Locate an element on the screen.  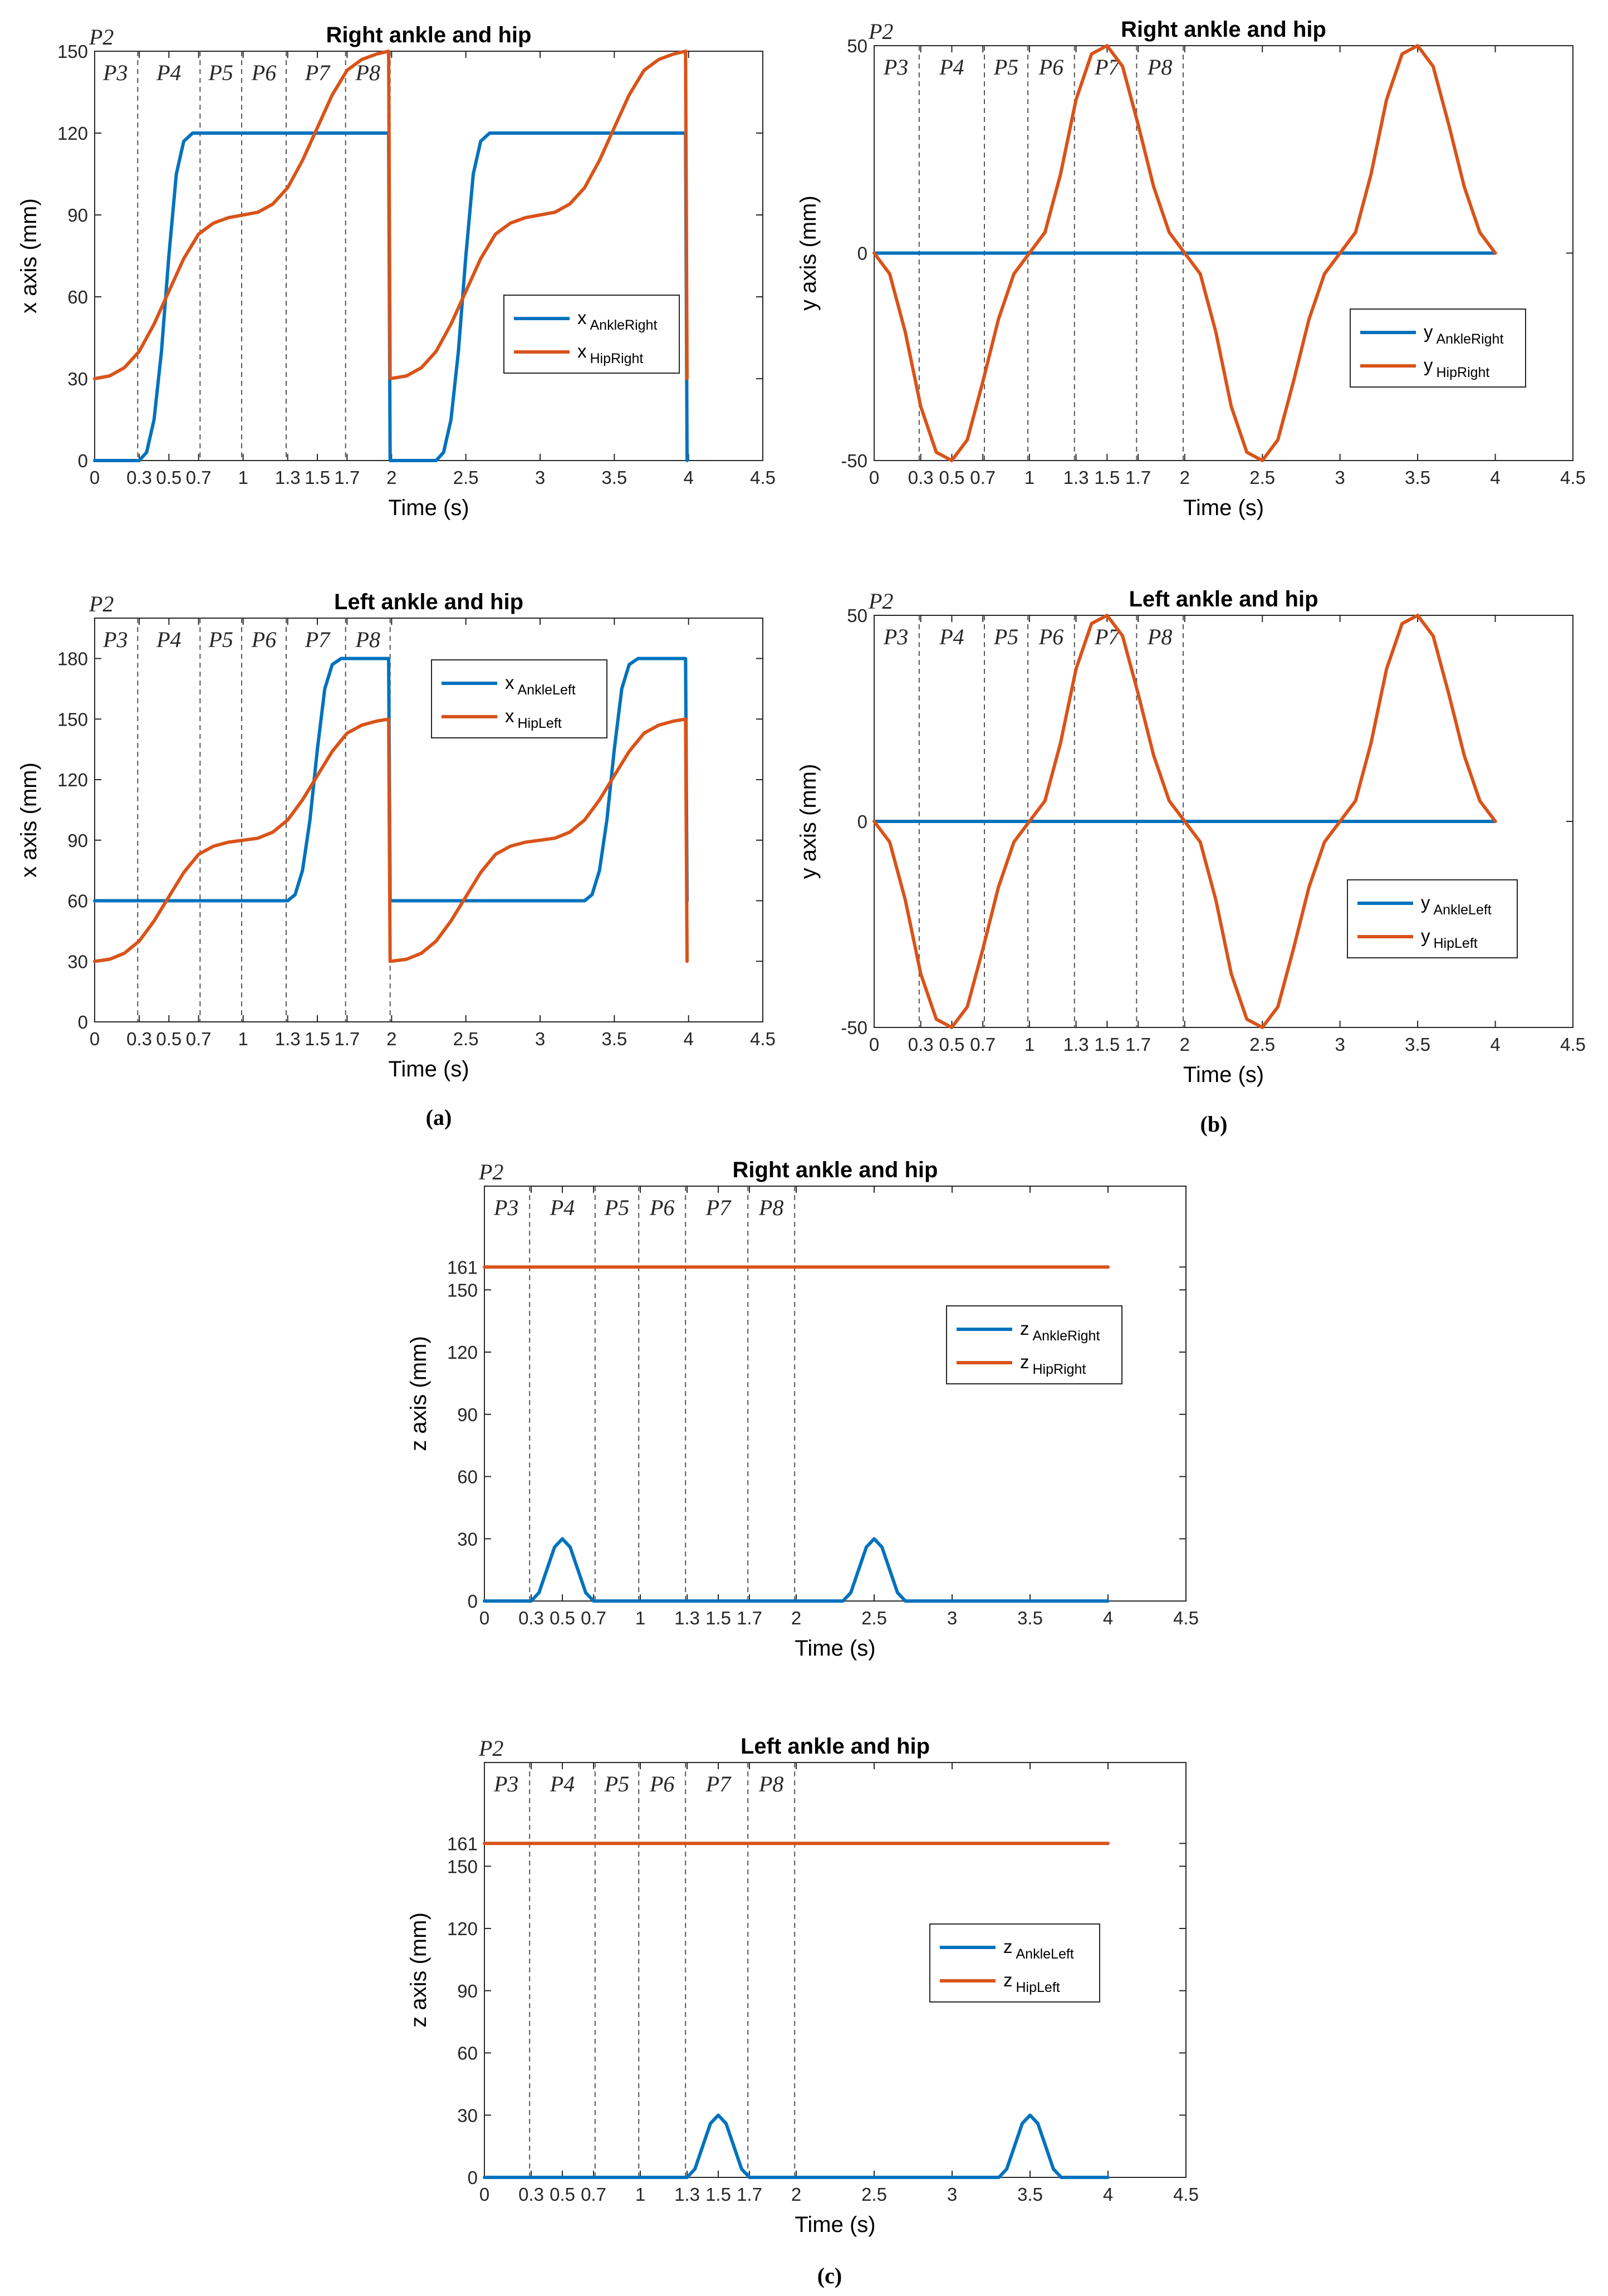
legend-entry: x HipLeft is located at coordinates (533, 718).